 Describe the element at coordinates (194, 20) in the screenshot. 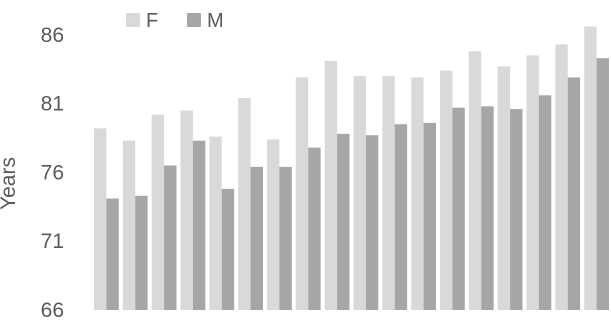

I see `legend-swatch-m` at that location.